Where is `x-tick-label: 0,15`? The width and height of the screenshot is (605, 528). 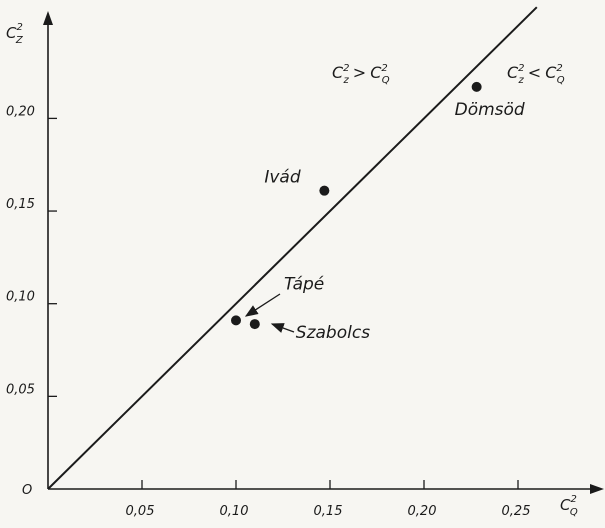 x-tick-label: 0,15 is located at coordinates (328, 511).